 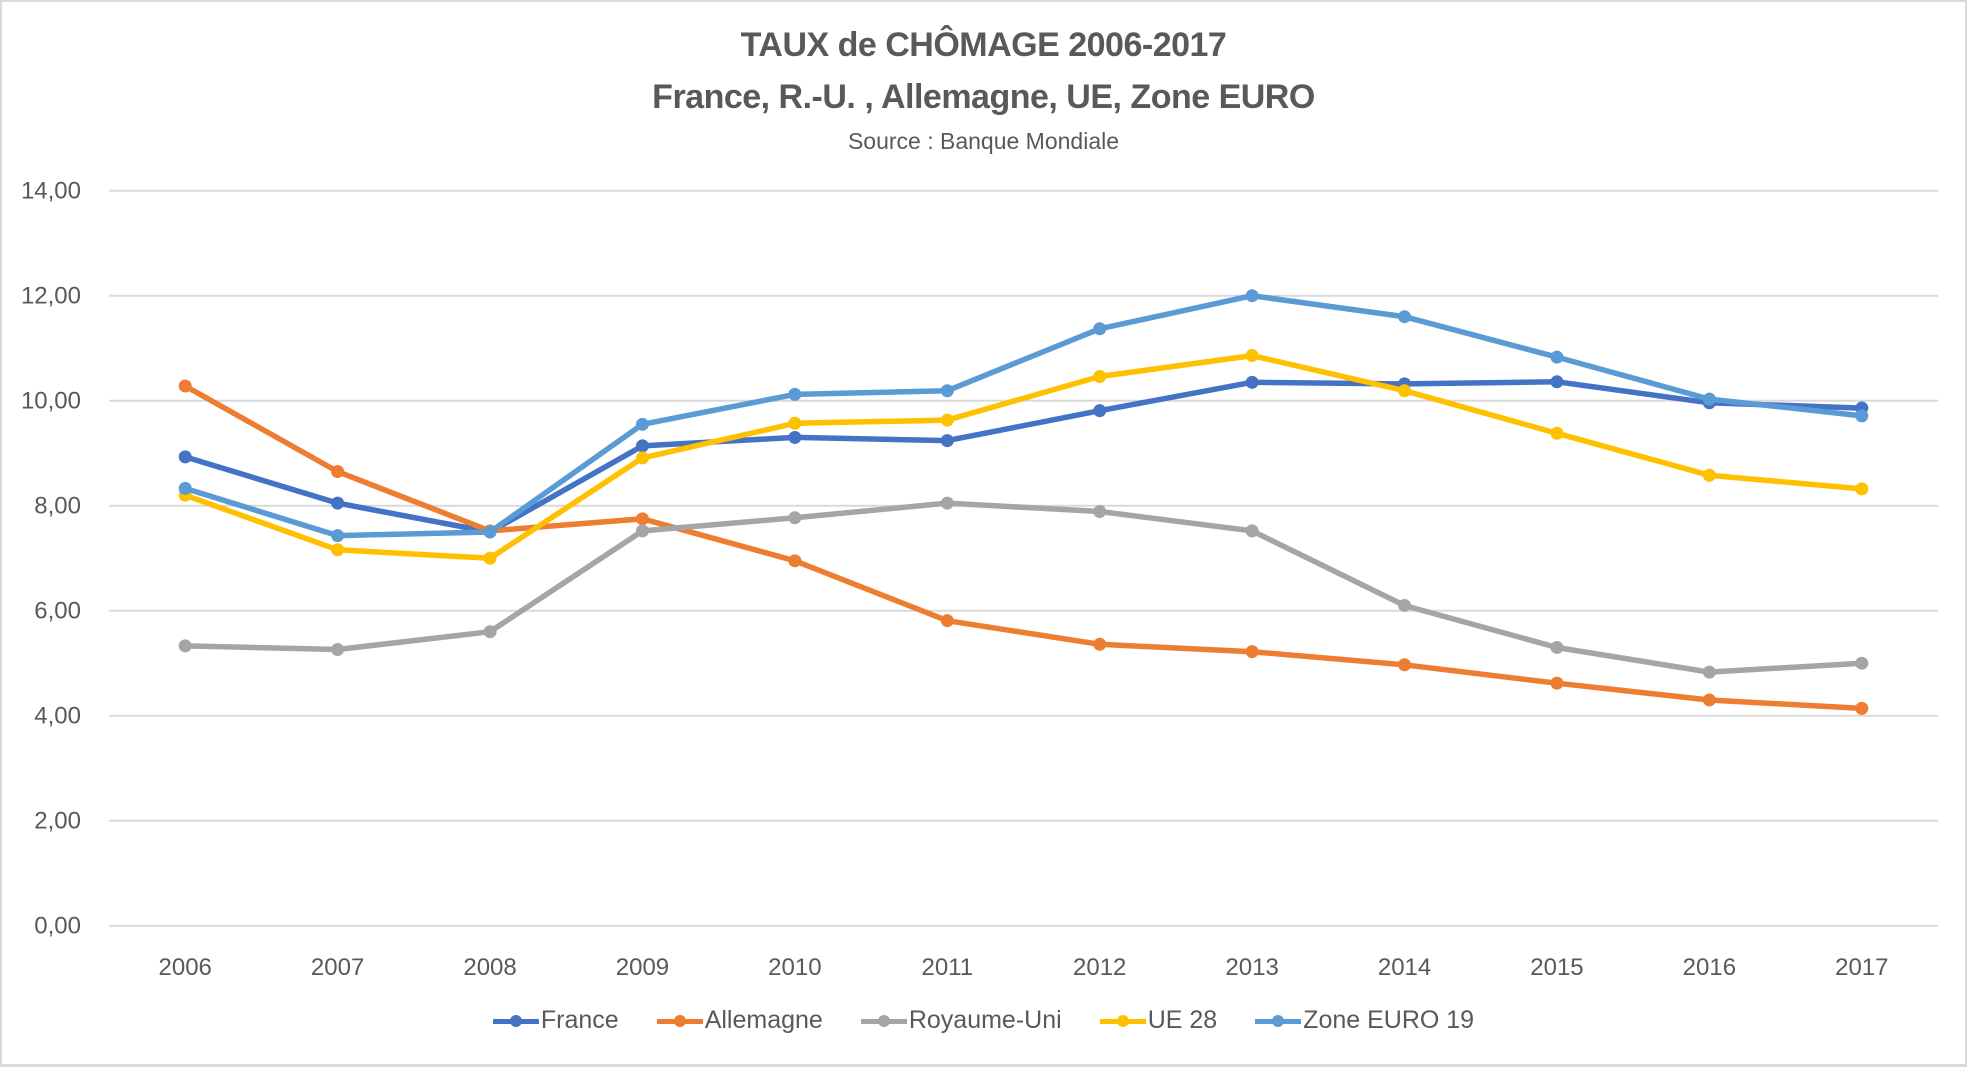 What do you see at coordinates (57, 821) in the screenshot?
I see `y-tick-label: 2,00` at bounding box center [57, 821].